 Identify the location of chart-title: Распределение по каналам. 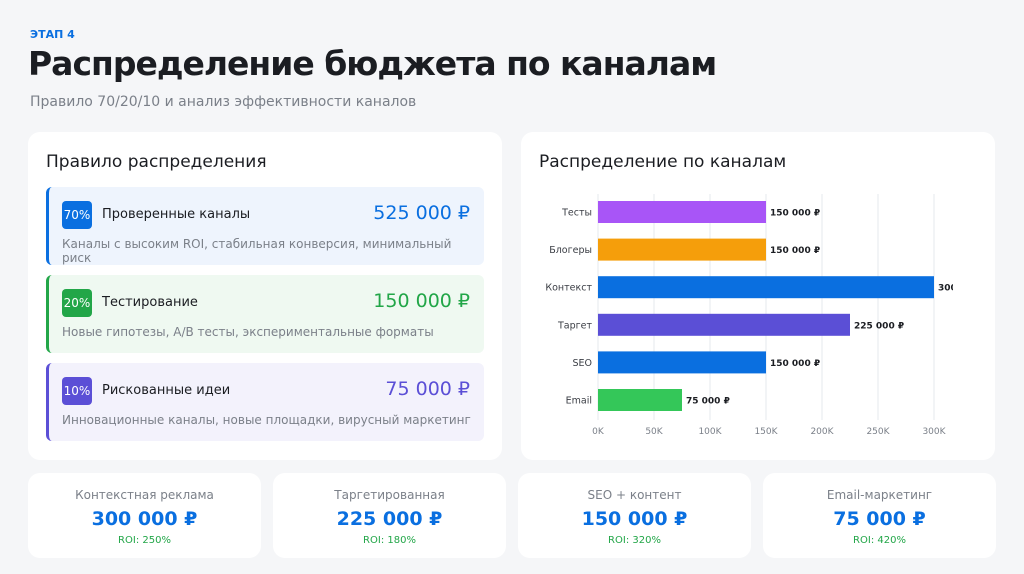
(663, 162).